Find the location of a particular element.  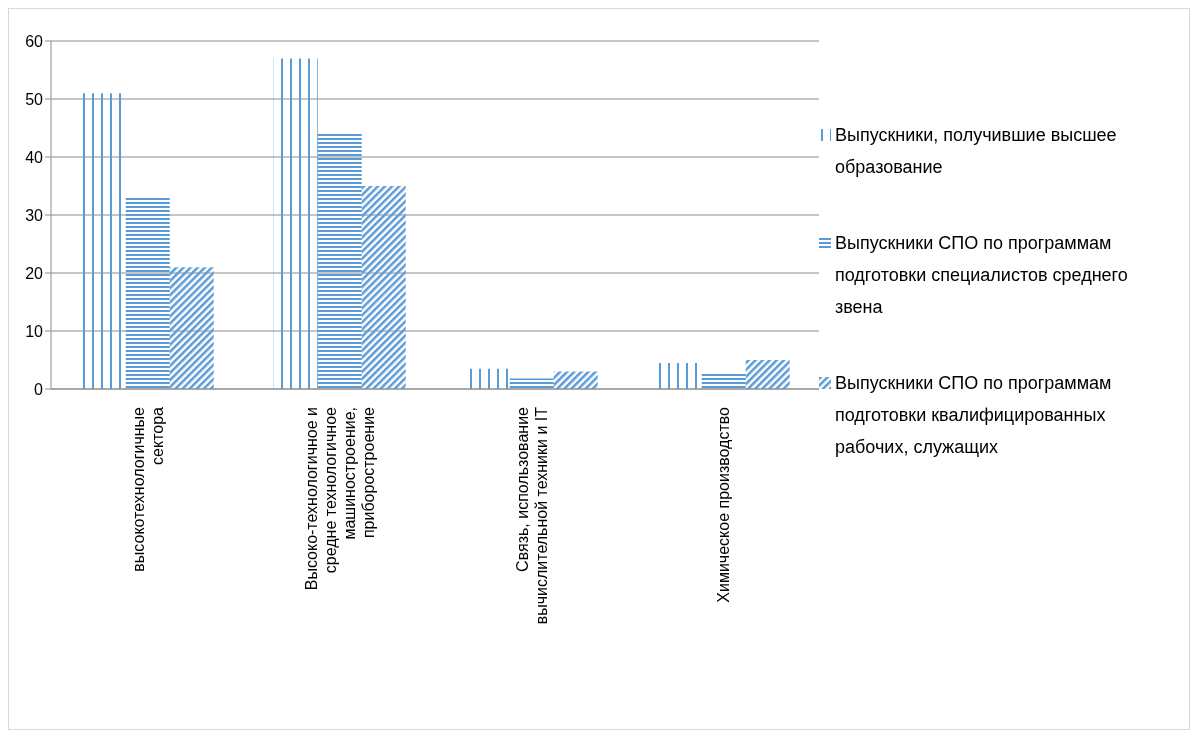

y-tick-label: 40 is located at coordinates (34, 157).